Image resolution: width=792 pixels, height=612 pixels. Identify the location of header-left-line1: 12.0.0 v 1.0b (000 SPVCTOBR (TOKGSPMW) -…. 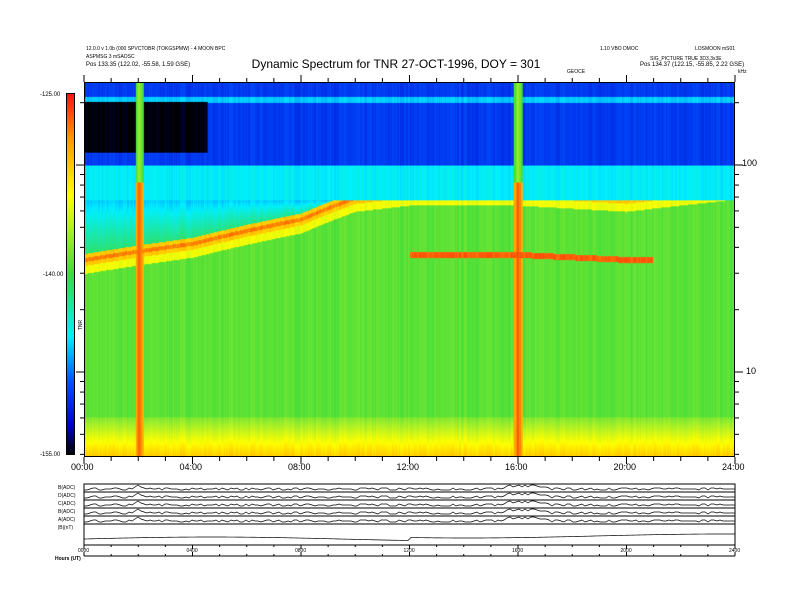
(156, 49).